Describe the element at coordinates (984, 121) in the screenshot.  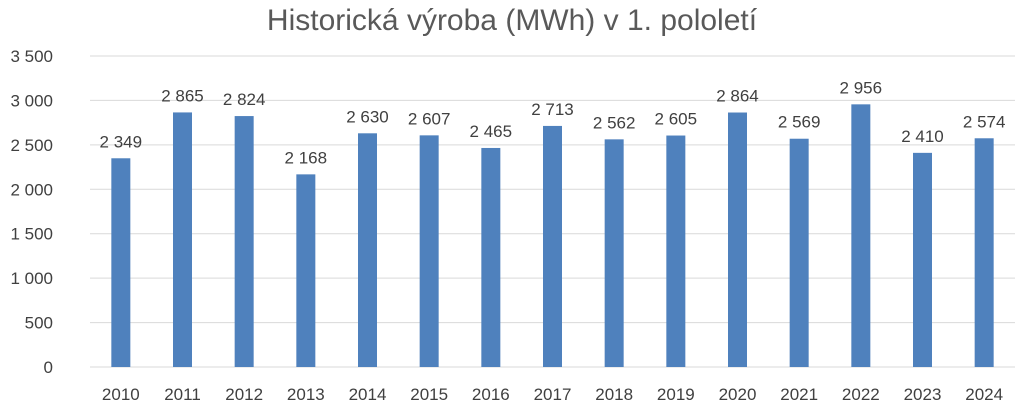
I see `data-label: 2 574` at that location.